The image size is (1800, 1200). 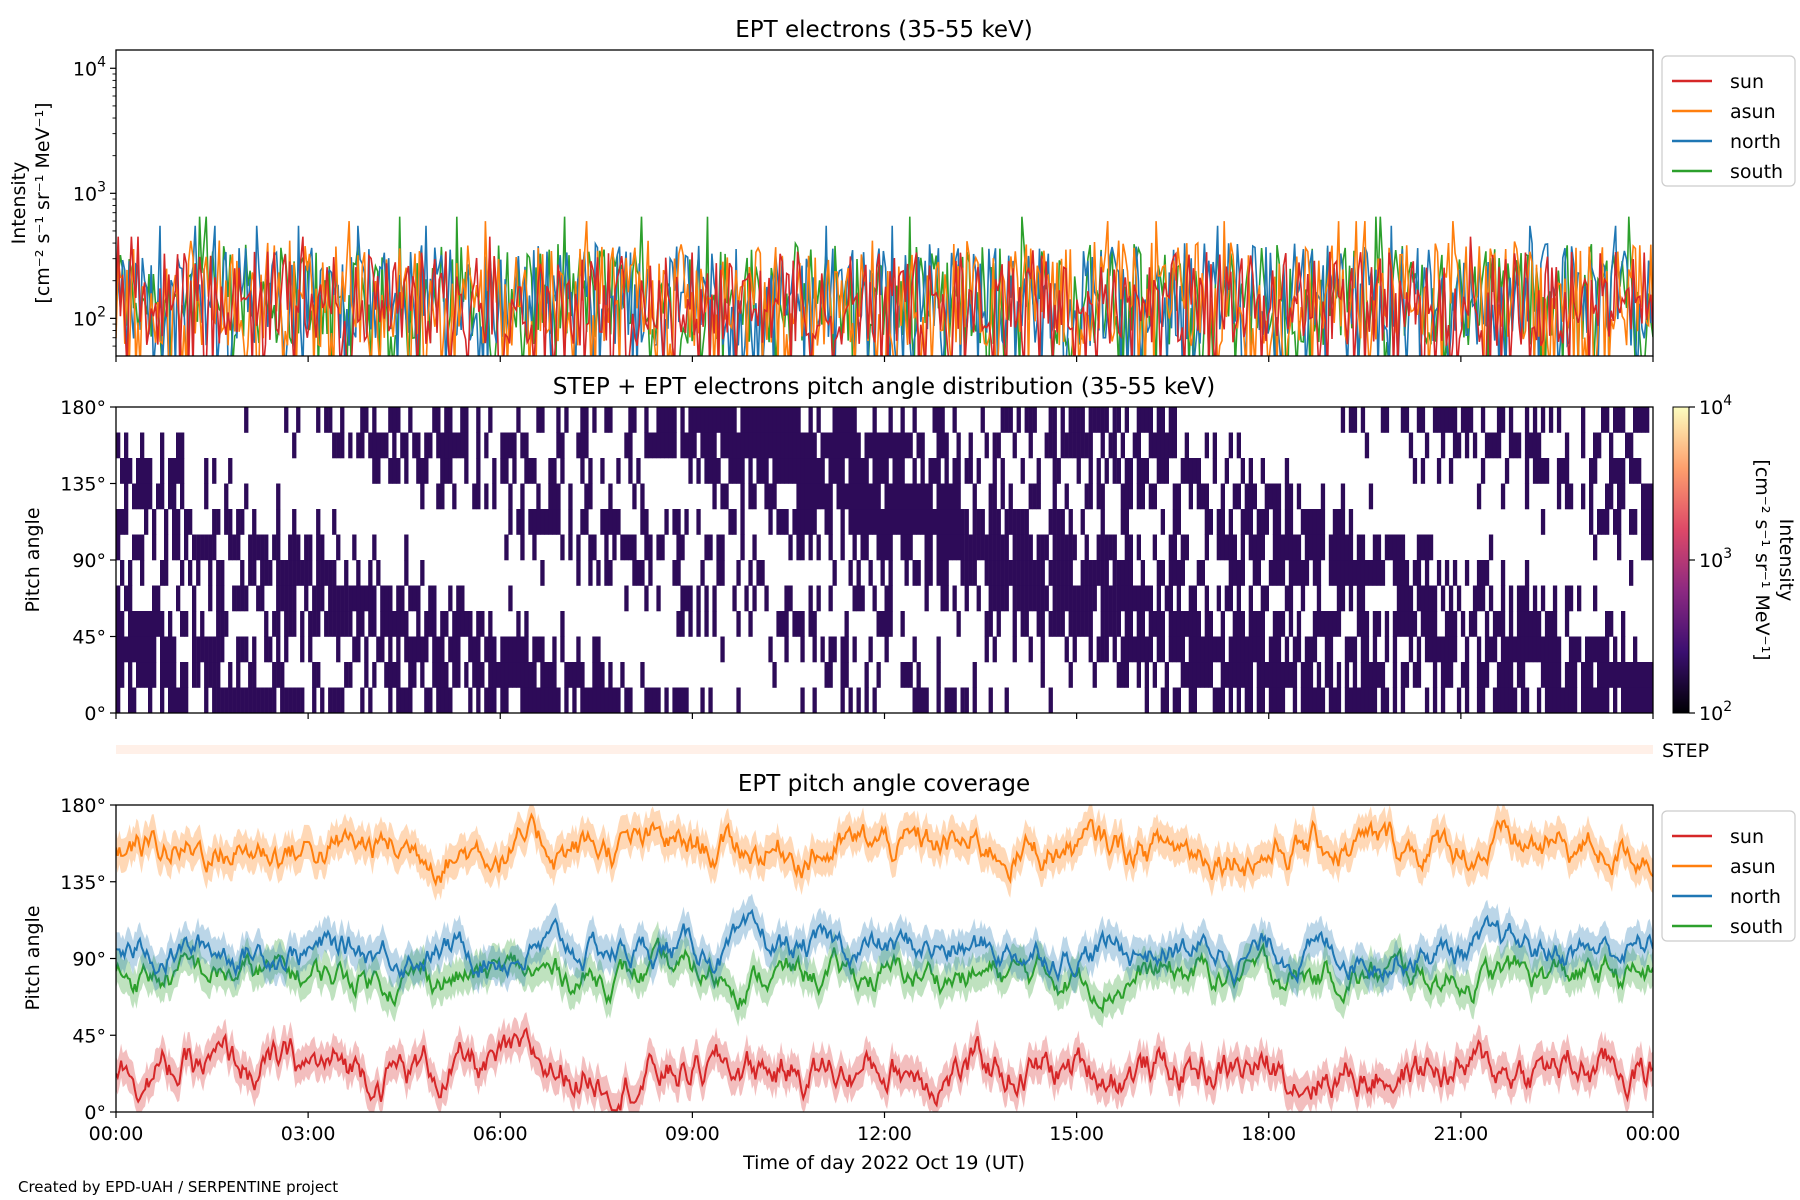 What do you see at coordinates (883, 1163) in the screenshot?
I see `x-axis-label: Time of day 2022 Oct 19 (UT)` at bounding box center [883, 1163].